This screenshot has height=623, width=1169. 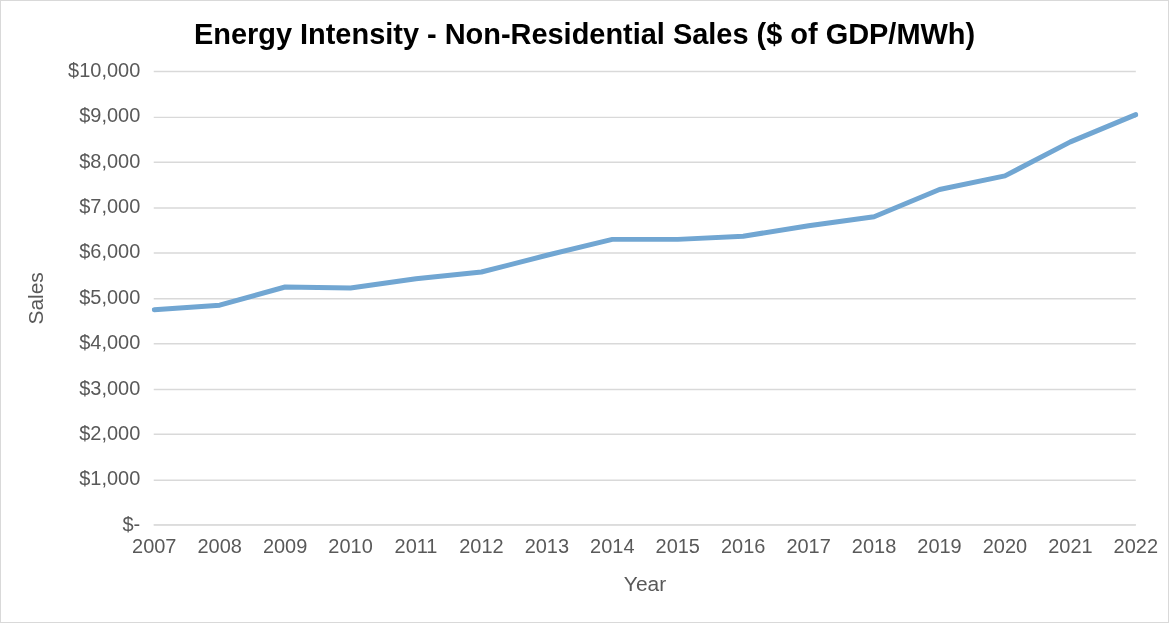 What do you see at coordinates (939, 545) in the screenshot?
I see `x-tick-label: 2019` at bounding box center [939, 545].